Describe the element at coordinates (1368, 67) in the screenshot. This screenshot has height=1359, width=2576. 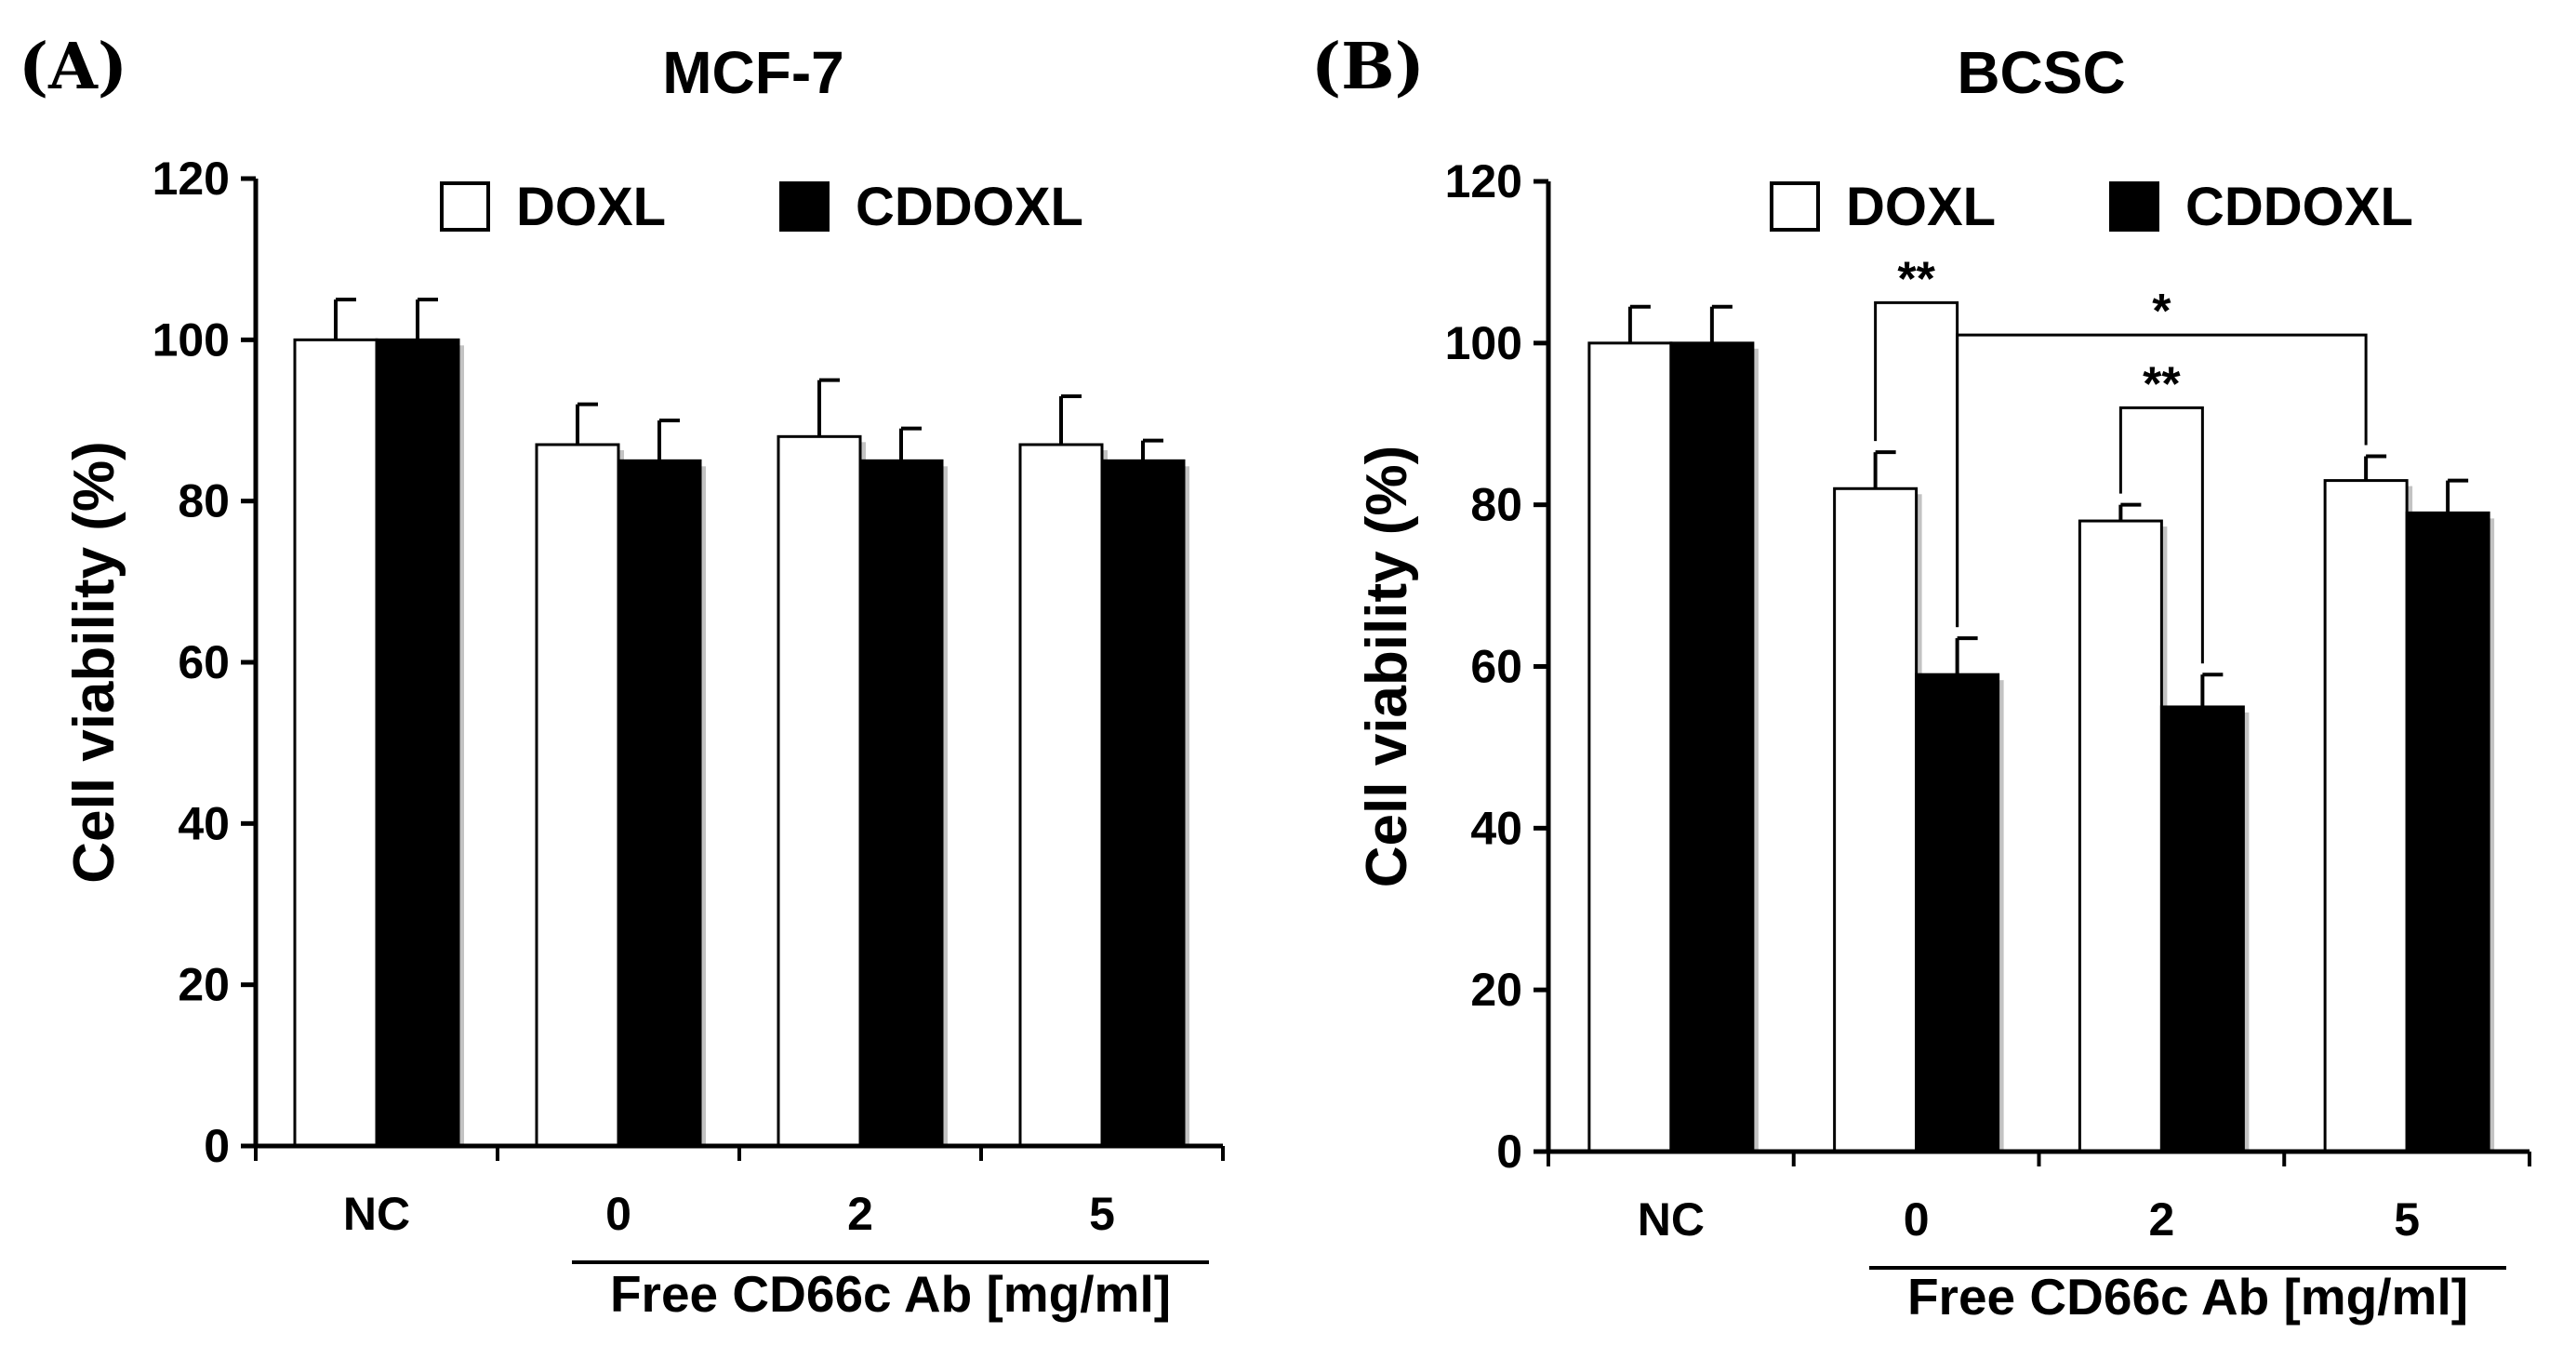
I see `panel-label: (B)` at that location.